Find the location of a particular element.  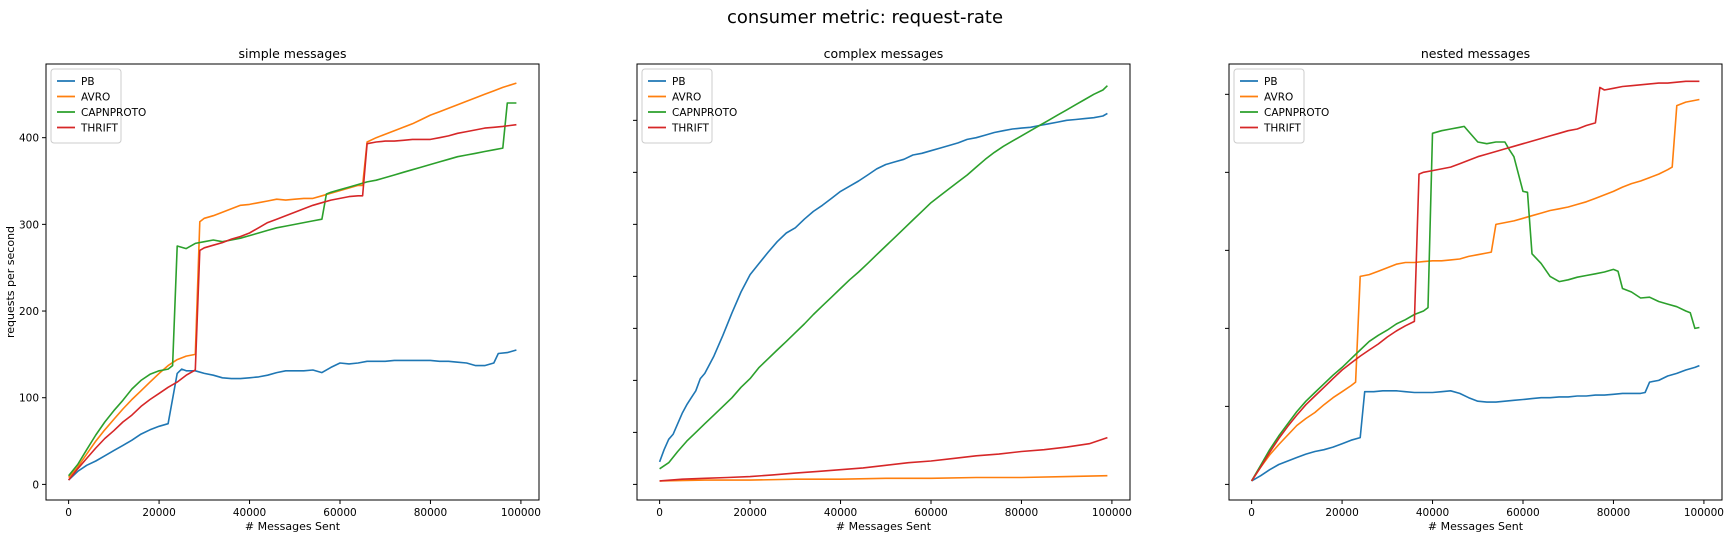

chart-title: simple messages is located at coordinates (293, 53).